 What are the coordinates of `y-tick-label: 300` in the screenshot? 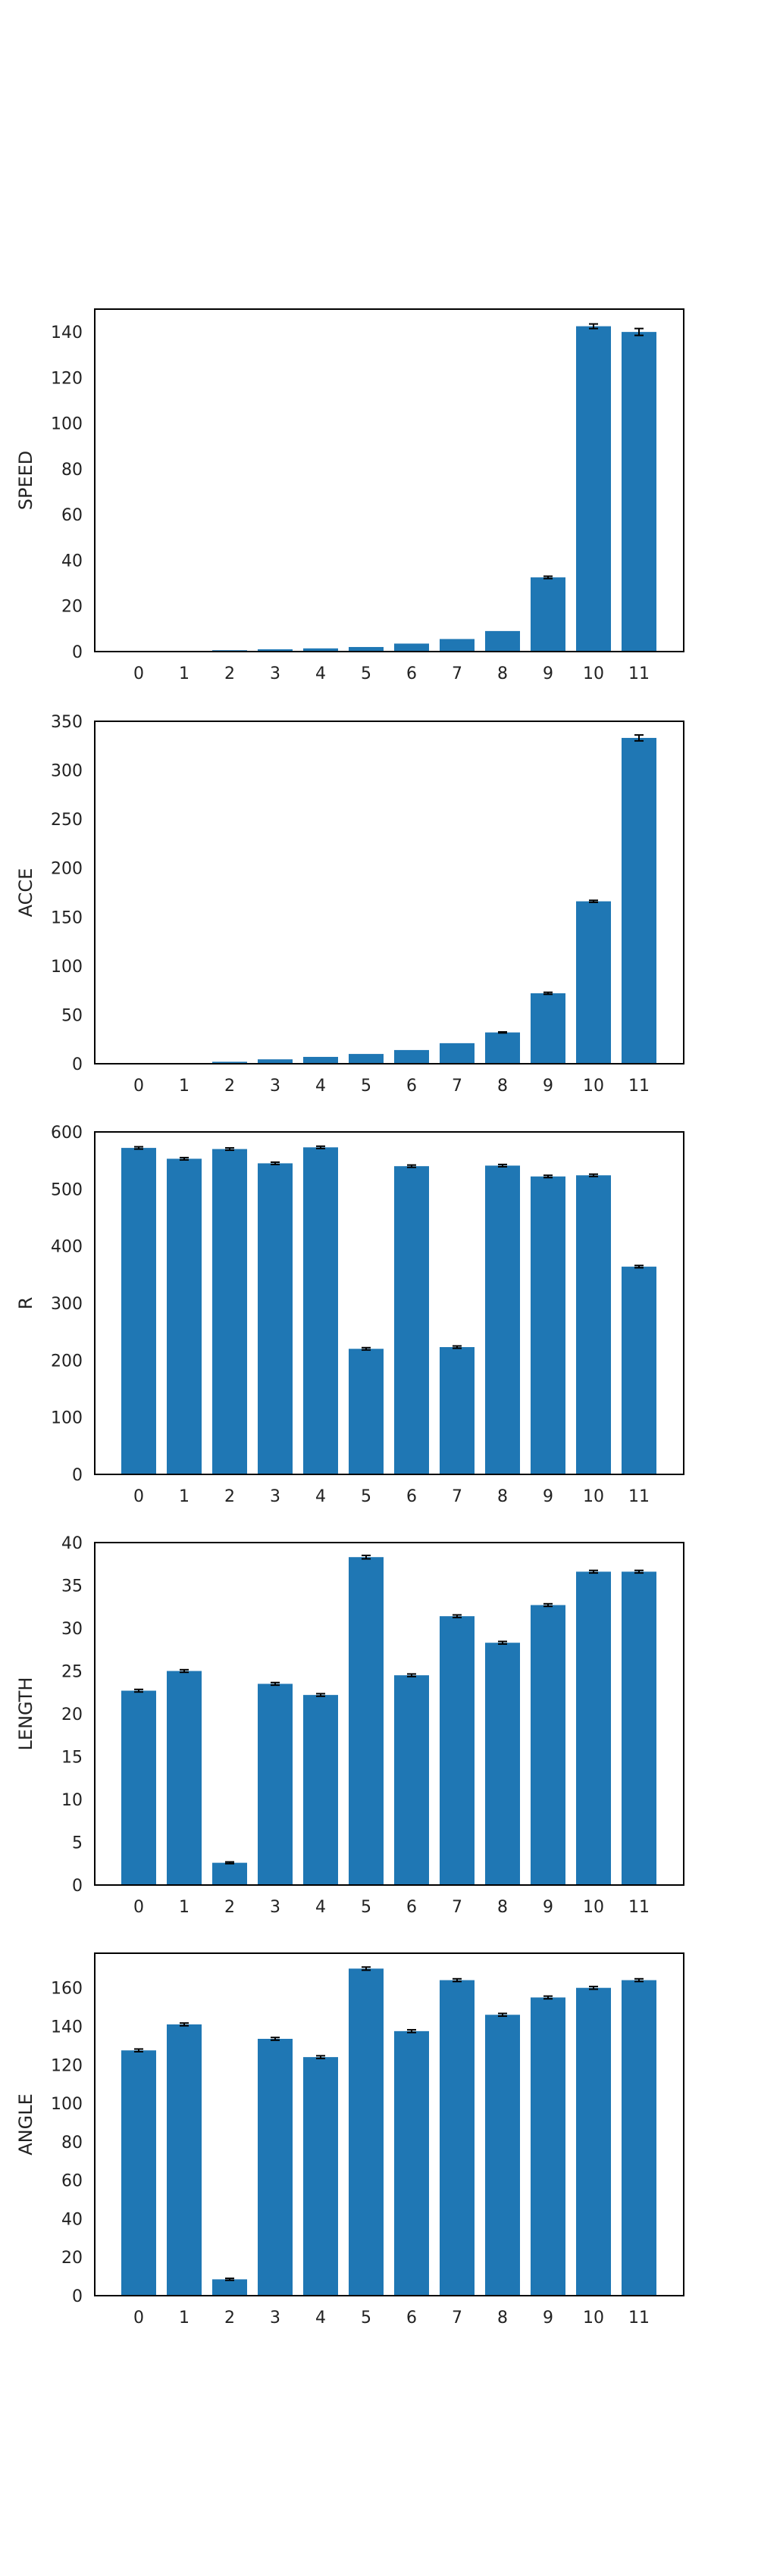 It's located at (67, 1304).